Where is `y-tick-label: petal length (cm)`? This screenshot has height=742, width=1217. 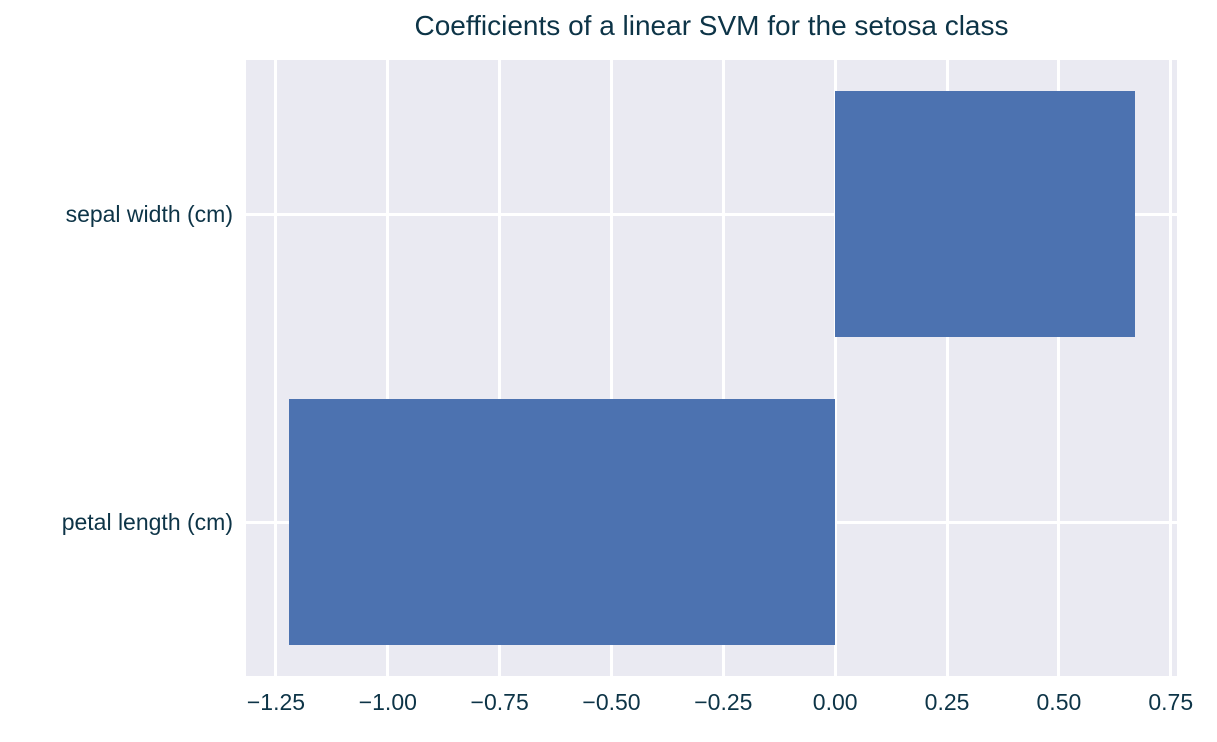
y-tick-label: petal length (cm) is located at coordinates (147, 522).